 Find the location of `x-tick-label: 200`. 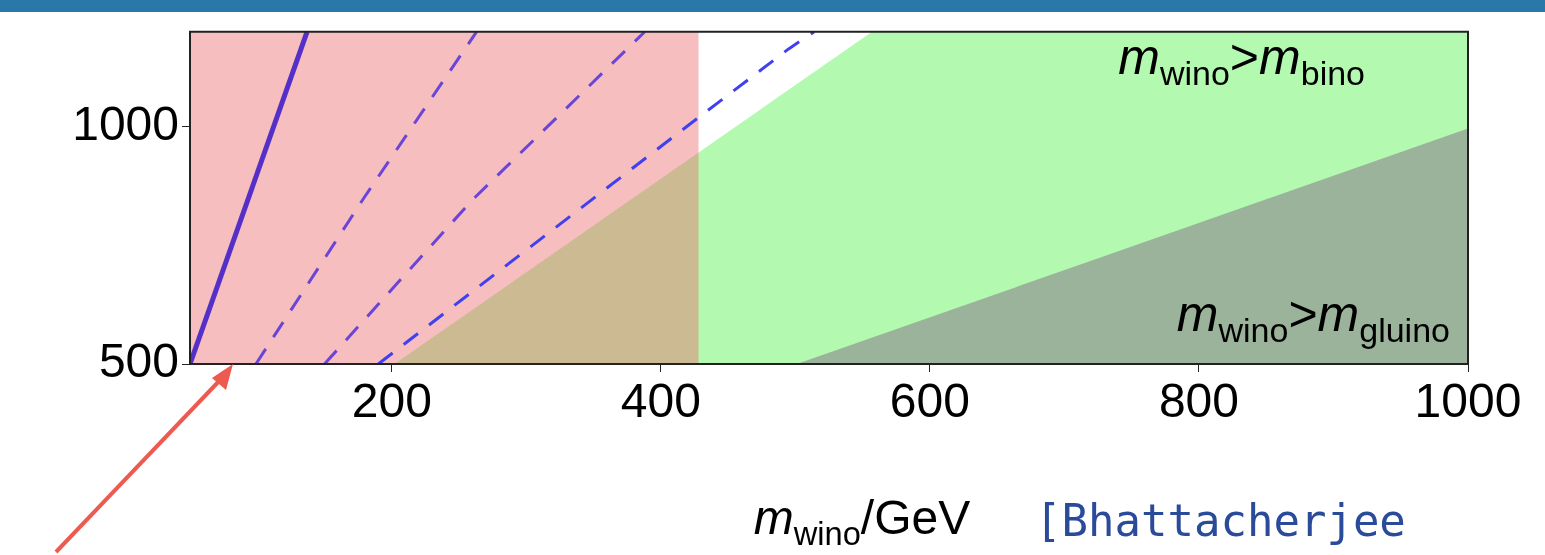

x-tick-label: 200 is located at coordinates (391, 401).